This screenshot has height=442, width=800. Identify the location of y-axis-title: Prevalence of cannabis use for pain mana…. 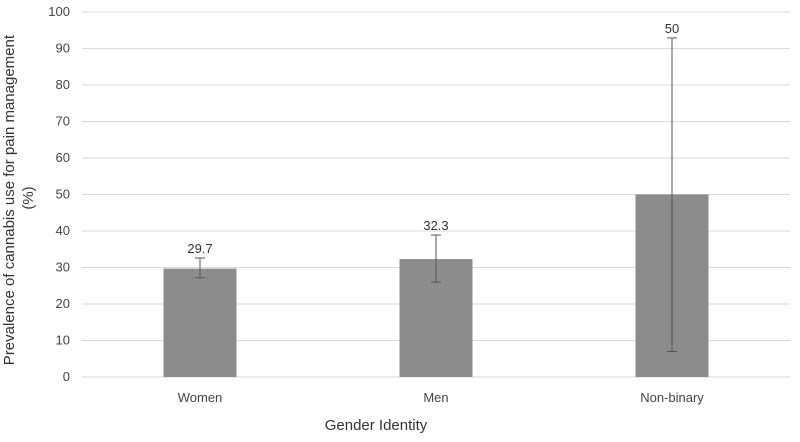
(19, 198).